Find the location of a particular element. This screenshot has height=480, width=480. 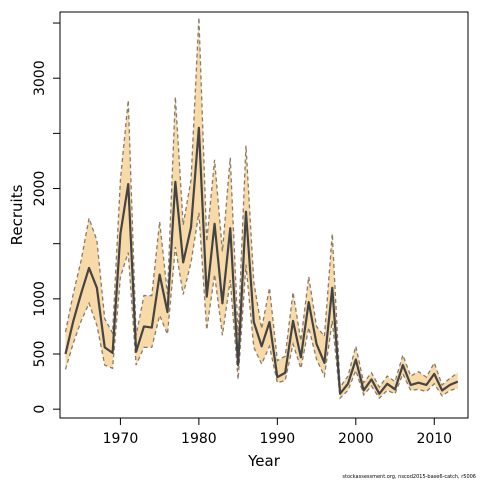

x-tick-label-1980: 1980 is located at coordinates (199, 439).